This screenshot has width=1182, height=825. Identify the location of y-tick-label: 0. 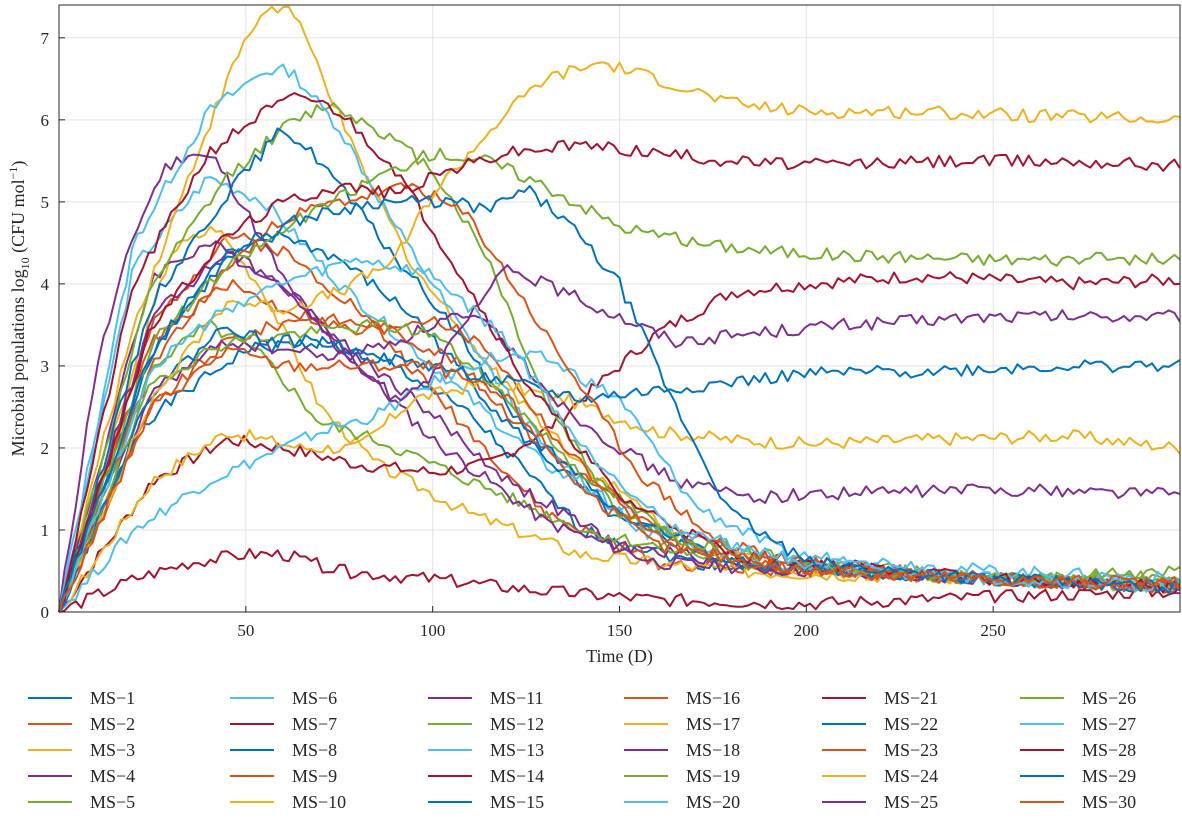
(45, 612).